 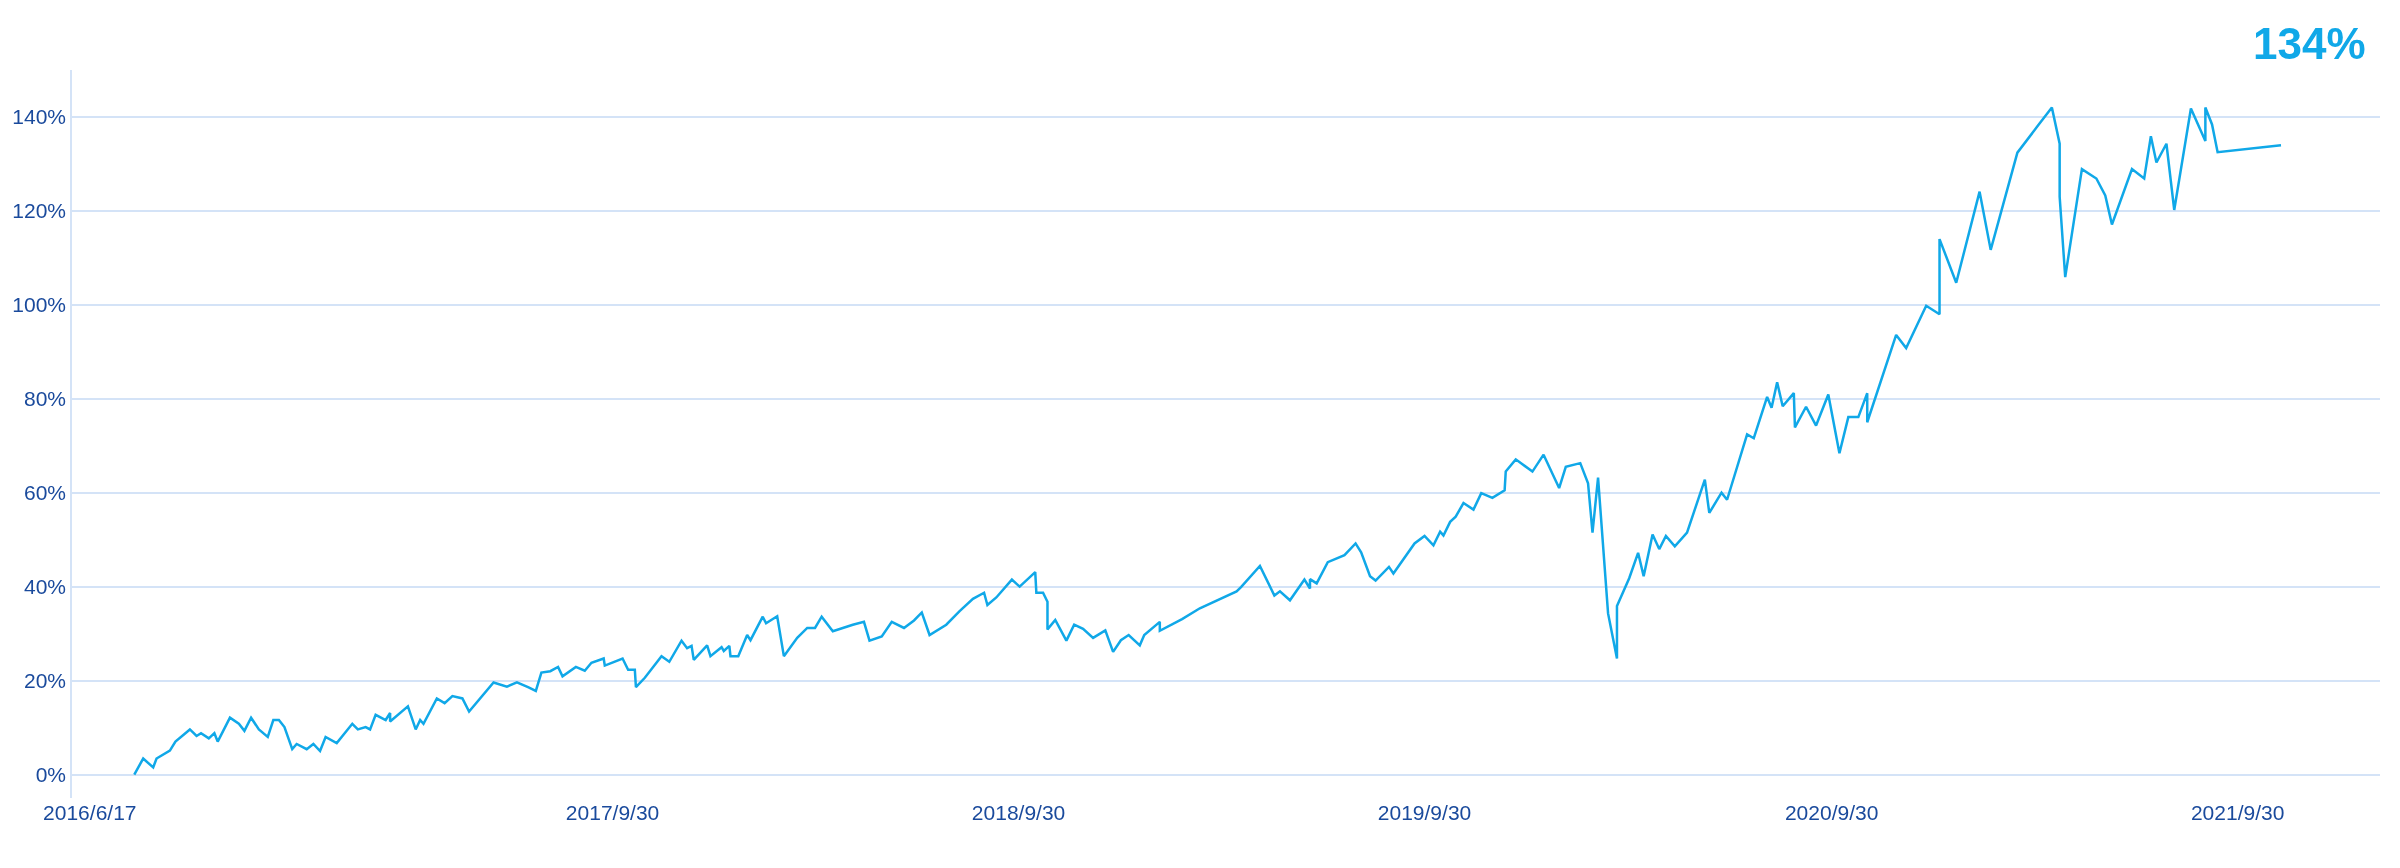 I want to click on y-tick-label: 20%, so click(x=45, y=680).